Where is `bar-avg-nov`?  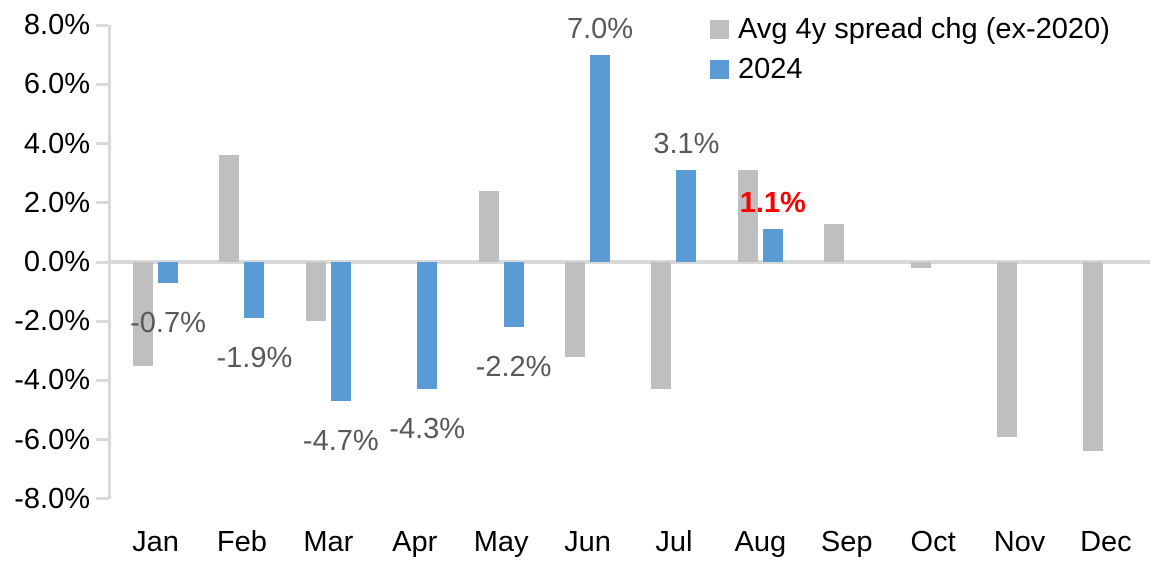
bar-avg-nov is located at coordinates (1007, 349).